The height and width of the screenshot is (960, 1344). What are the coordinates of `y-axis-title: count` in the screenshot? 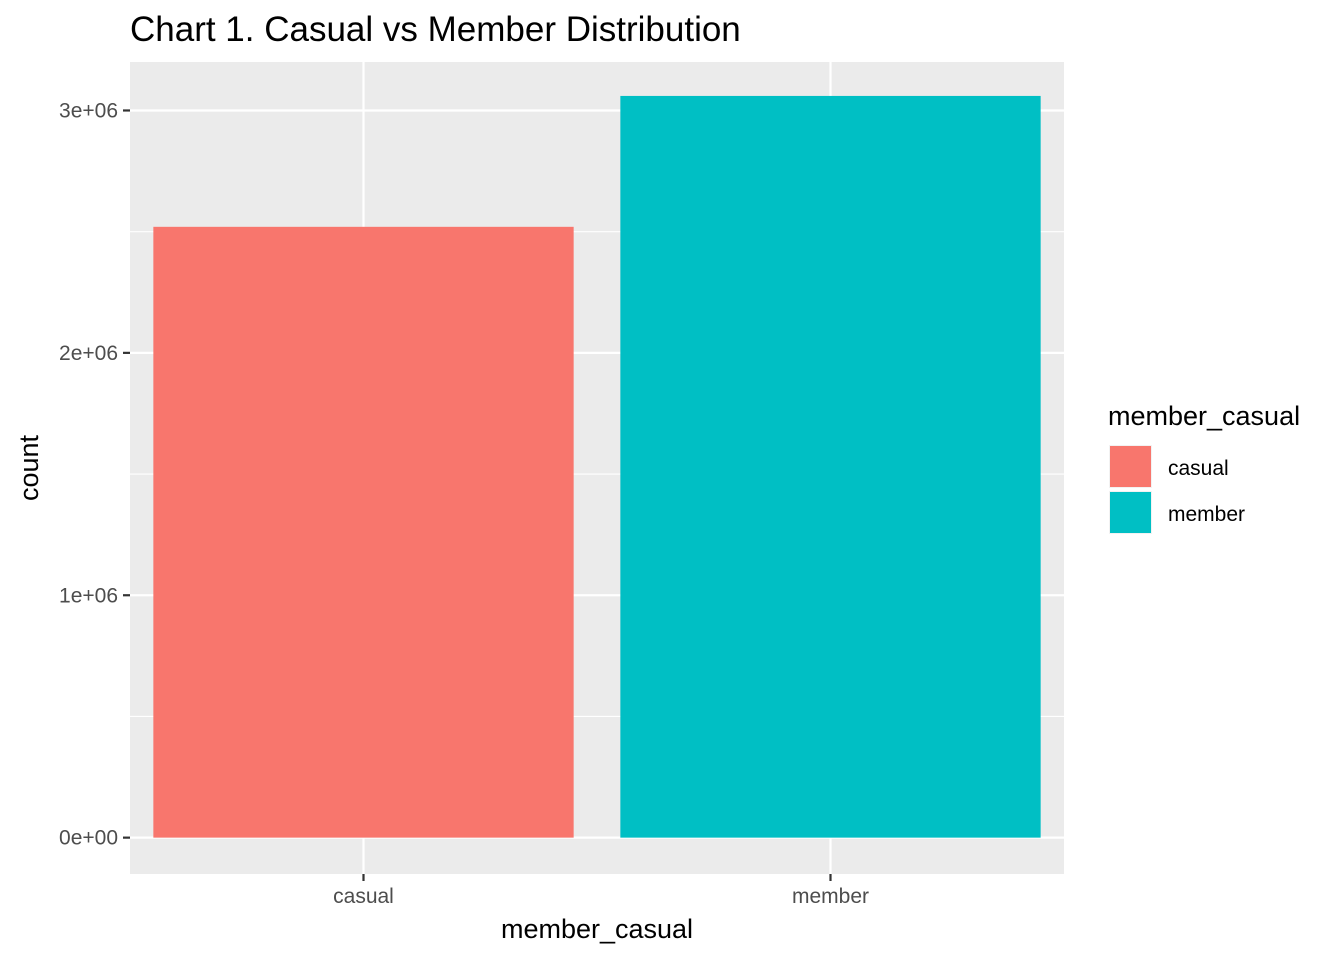 It's located at (29, 467).